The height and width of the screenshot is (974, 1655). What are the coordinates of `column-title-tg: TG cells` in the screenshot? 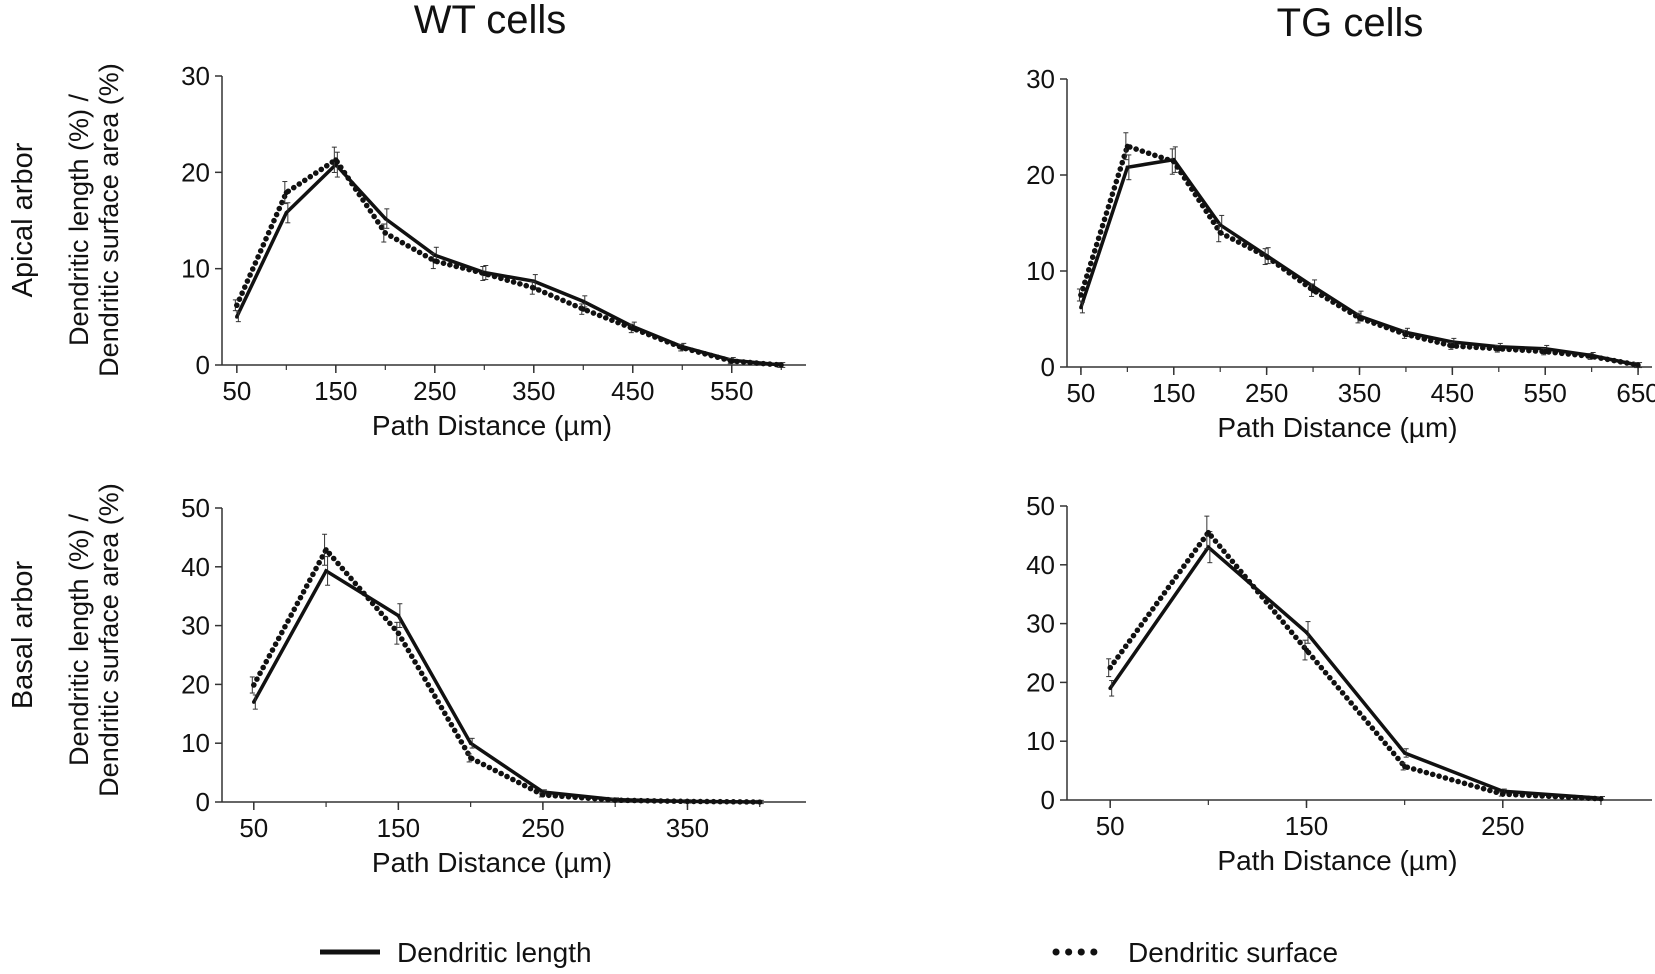 It's located at (1350, 23).